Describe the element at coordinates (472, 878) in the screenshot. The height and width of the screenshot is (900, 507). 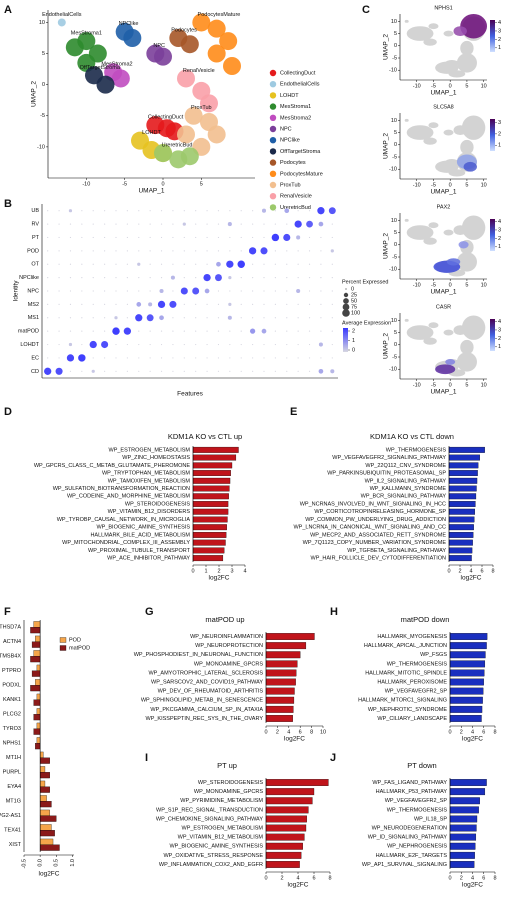
I see `x-tick-label: 4` at that location.